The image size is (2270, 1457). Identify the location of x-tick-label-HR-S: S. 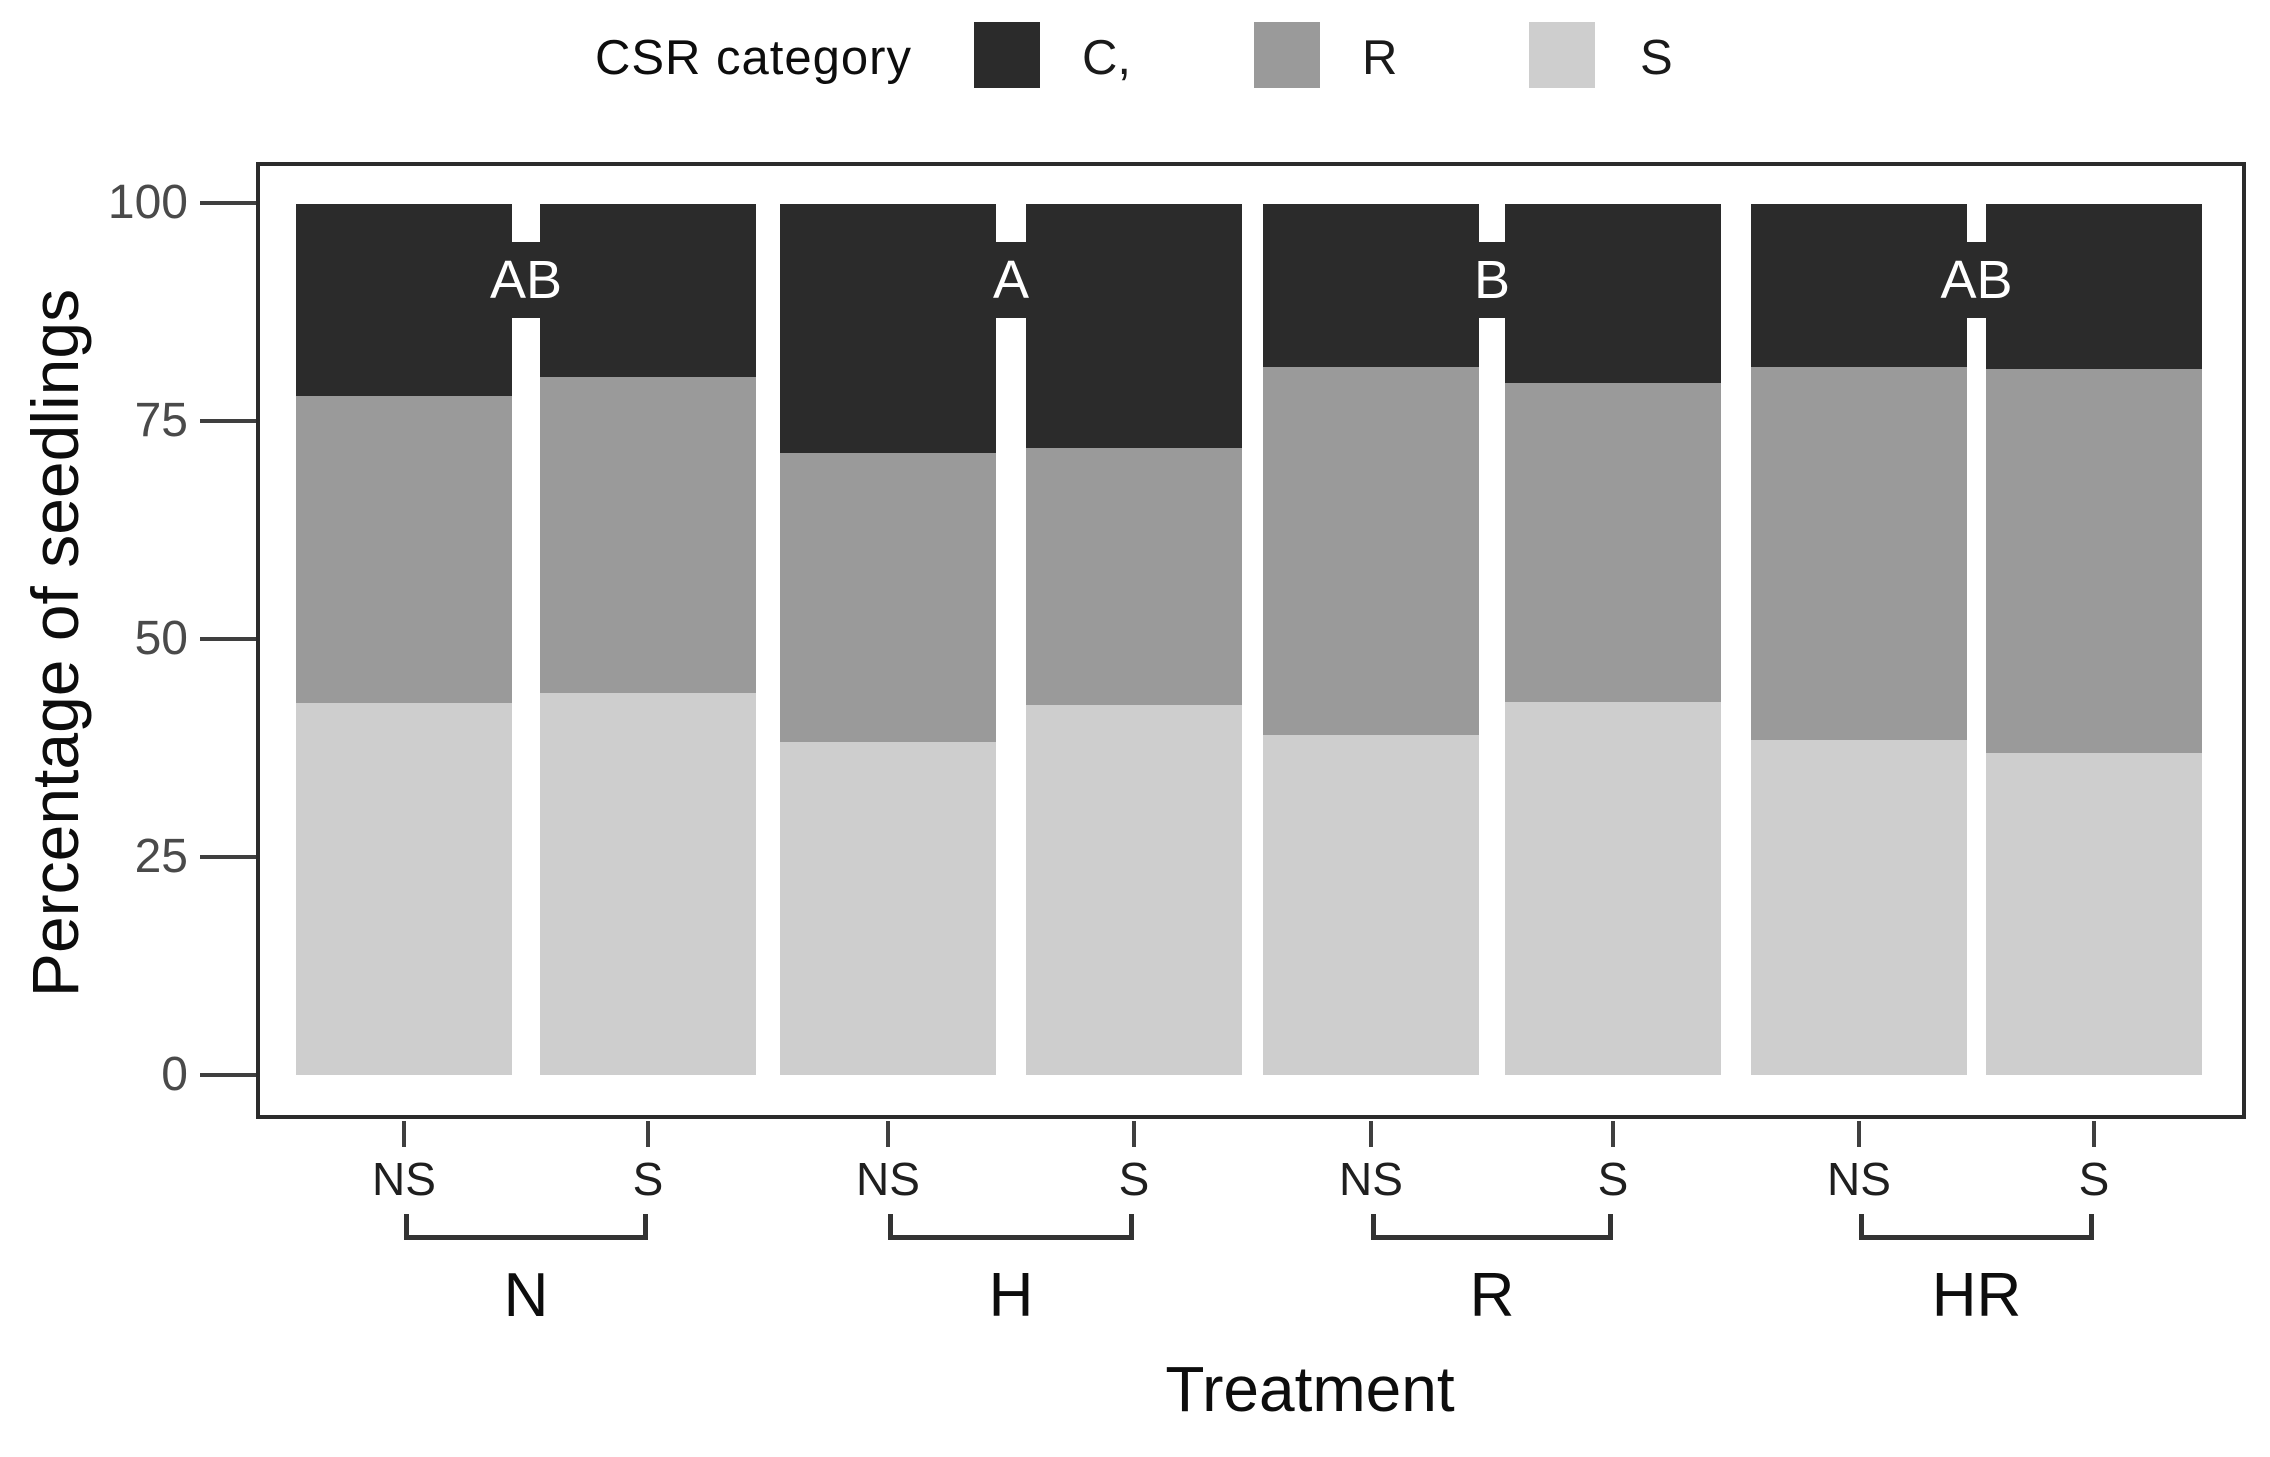
(2094, 1179).